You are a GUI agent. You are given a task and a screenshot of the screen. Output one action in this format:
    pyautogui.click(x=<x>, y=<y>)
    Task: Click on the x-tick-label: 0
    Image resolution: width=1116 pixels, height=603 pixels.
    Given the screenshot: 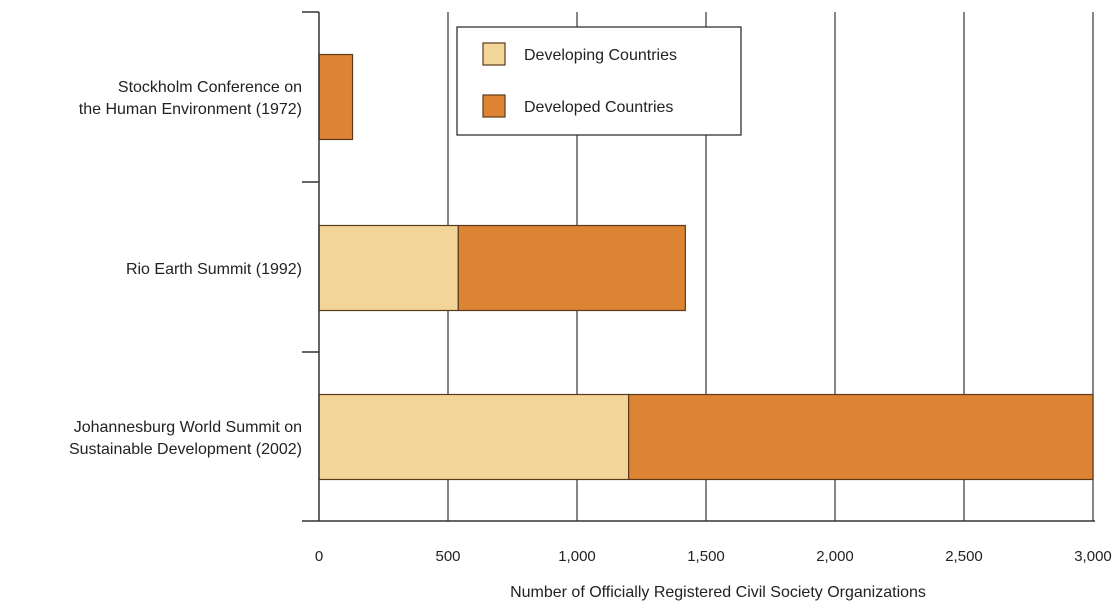 What is the action you would take?
    pyautogui.click(x=319, y=556)
    